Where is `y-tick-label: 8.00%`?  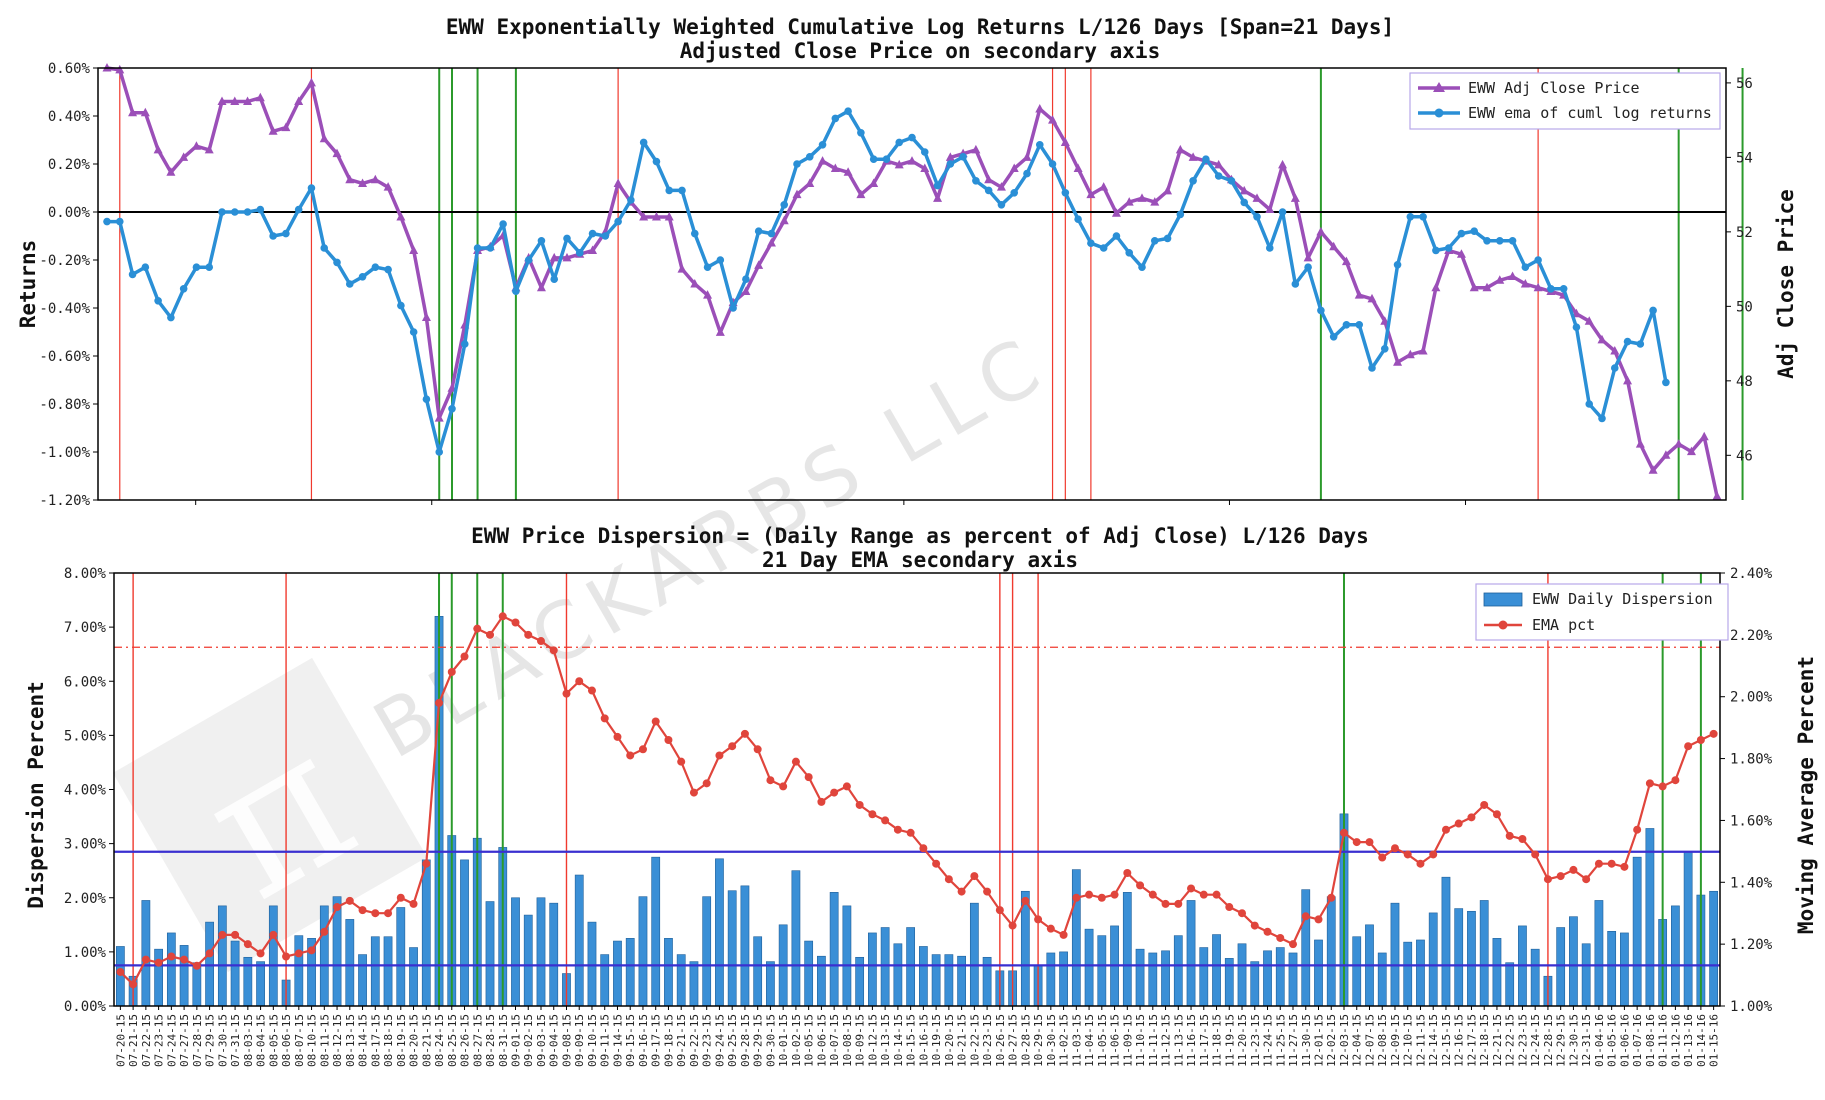 y-tick-label: 8.00% is located at coordinates (85, 574).